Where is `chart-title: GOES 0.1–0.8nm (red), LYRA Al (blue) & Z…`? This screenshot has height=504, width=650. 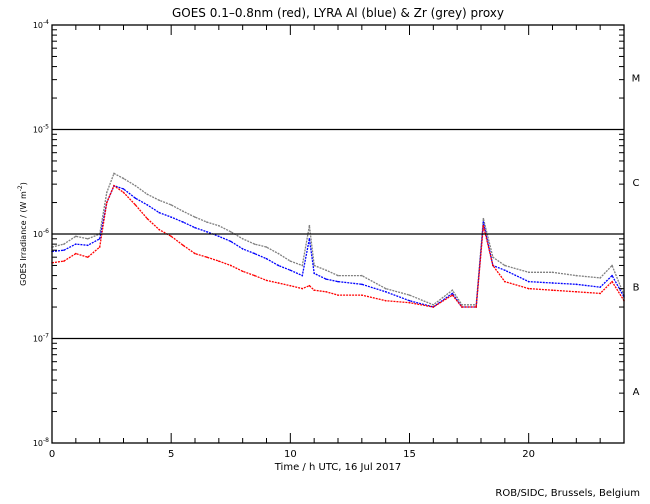 chart-title: GOES 0.1–0.8nm (red), LYRA Al (blue) & Z… is located at coordinates (338, 13).